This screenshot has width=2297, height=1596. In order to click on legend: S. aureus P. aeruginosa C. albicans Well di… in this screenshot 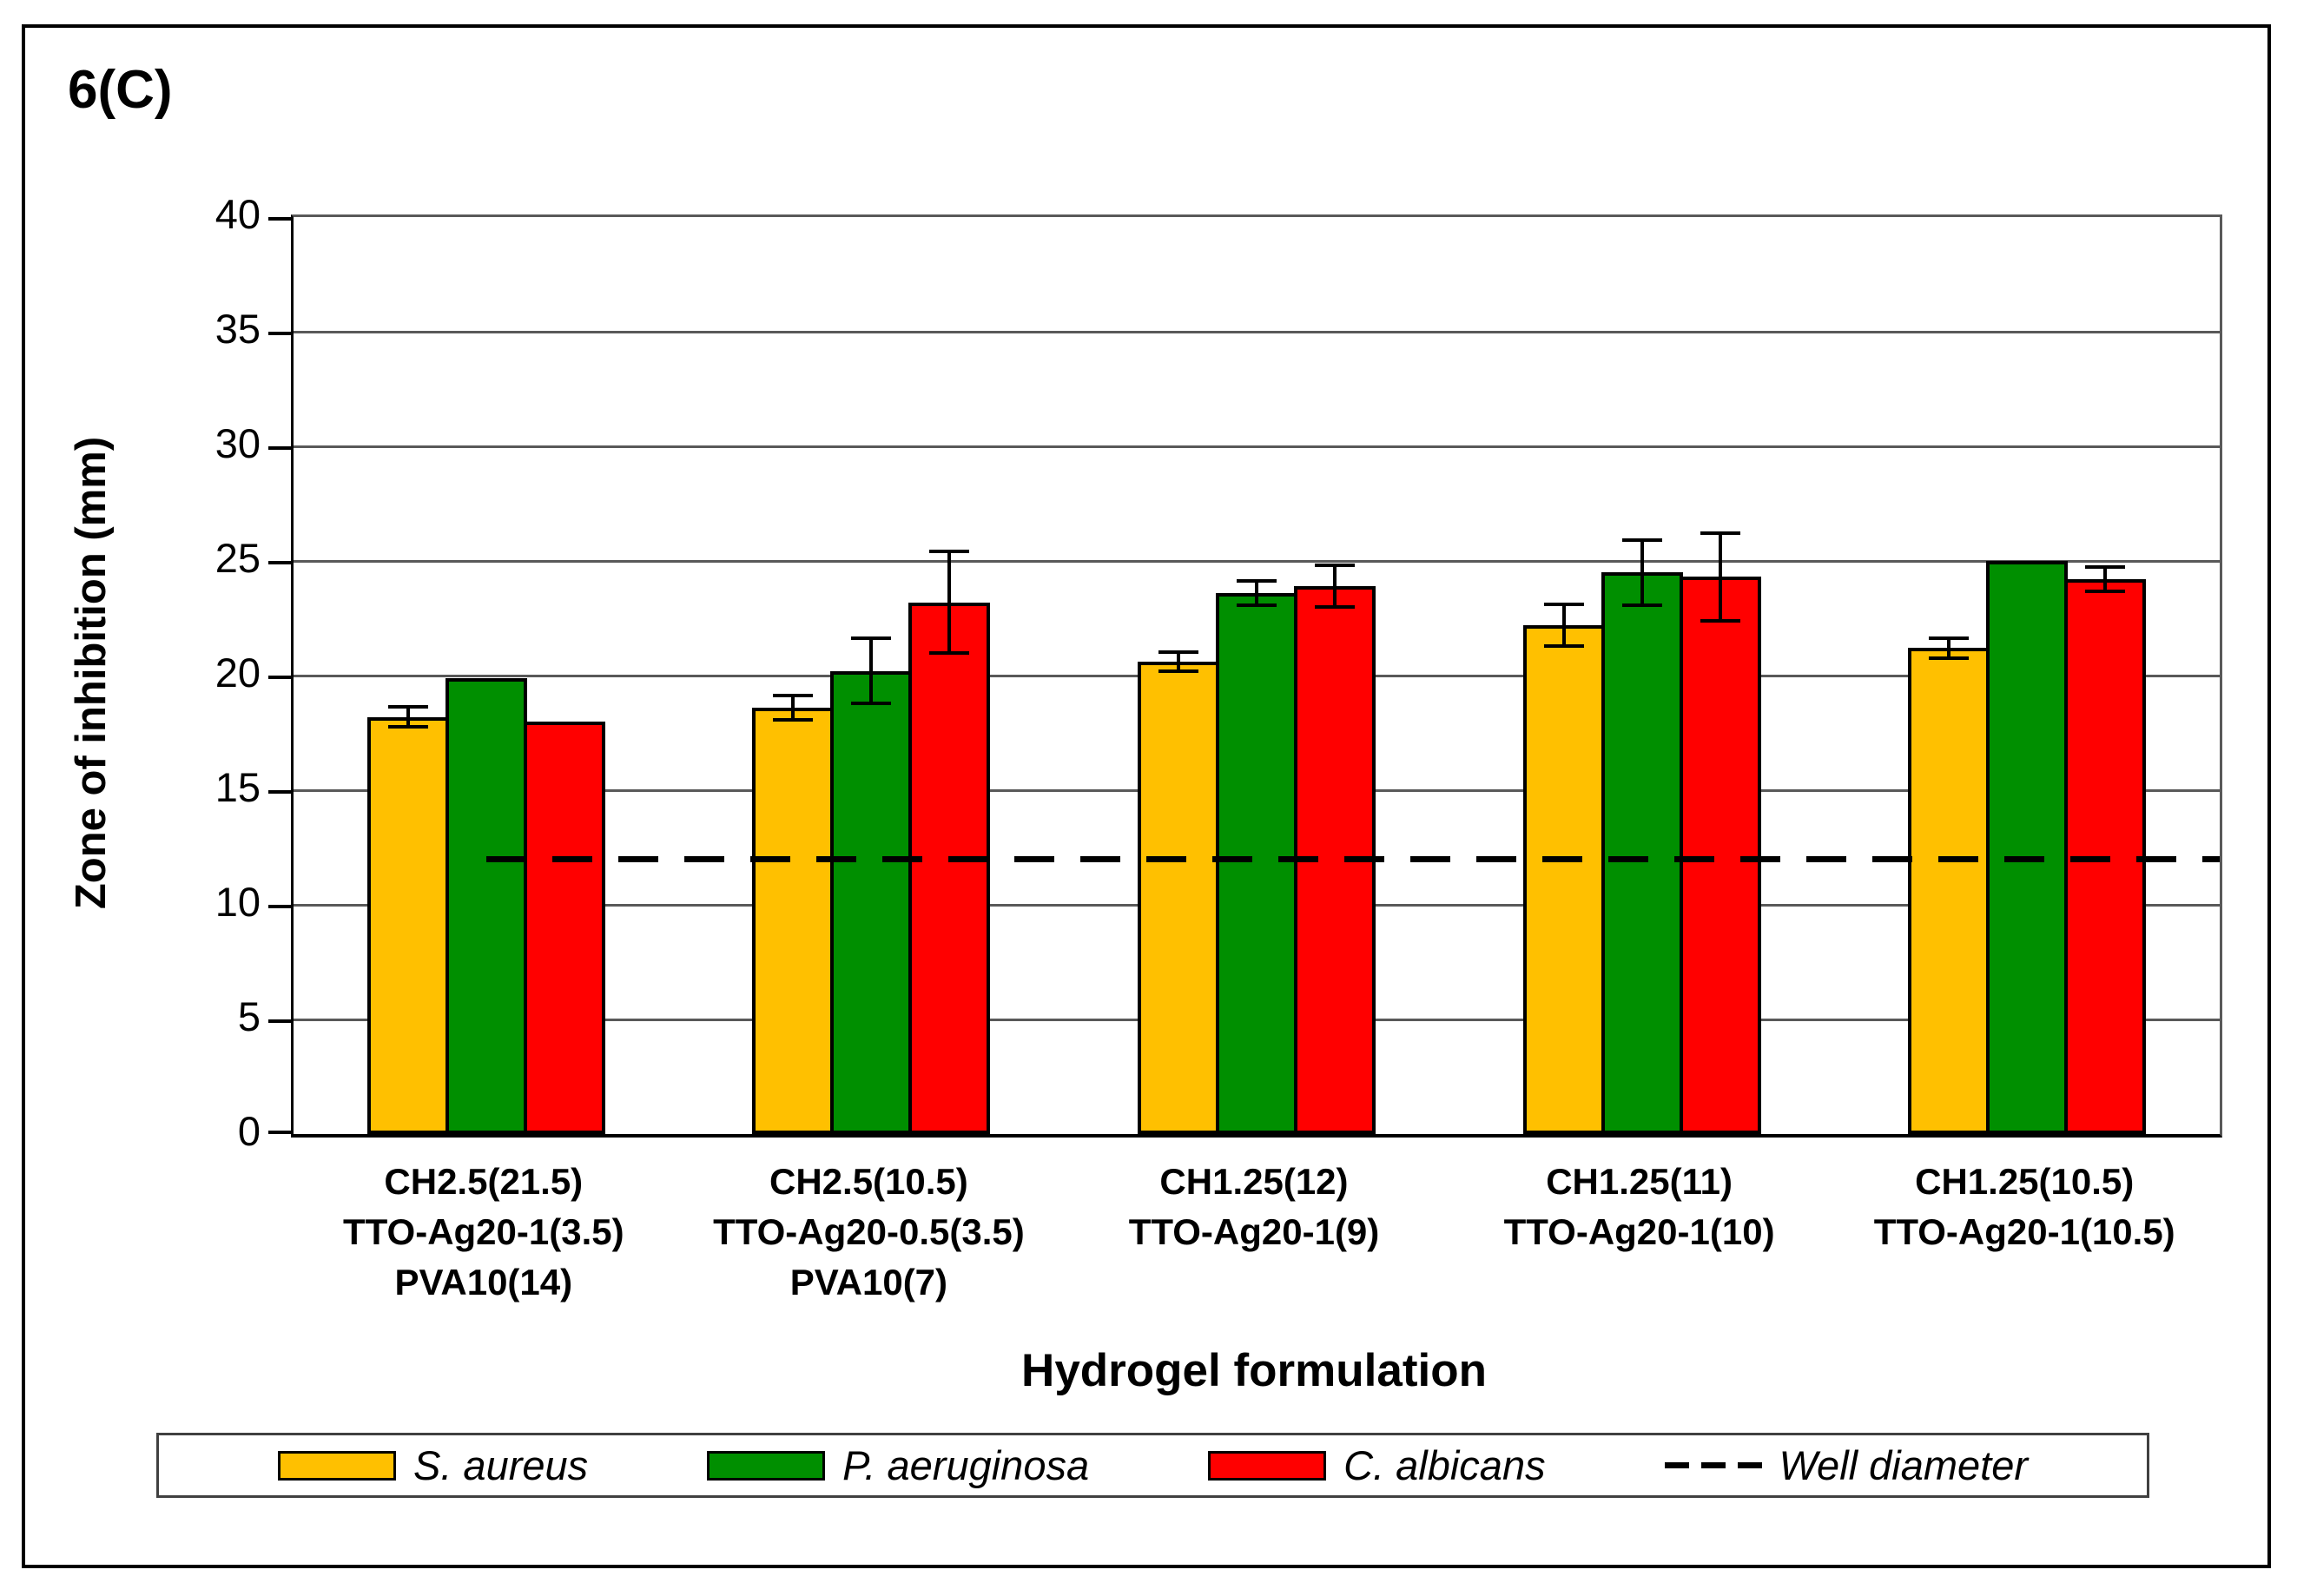, I will do `click(1152, 1465)`.